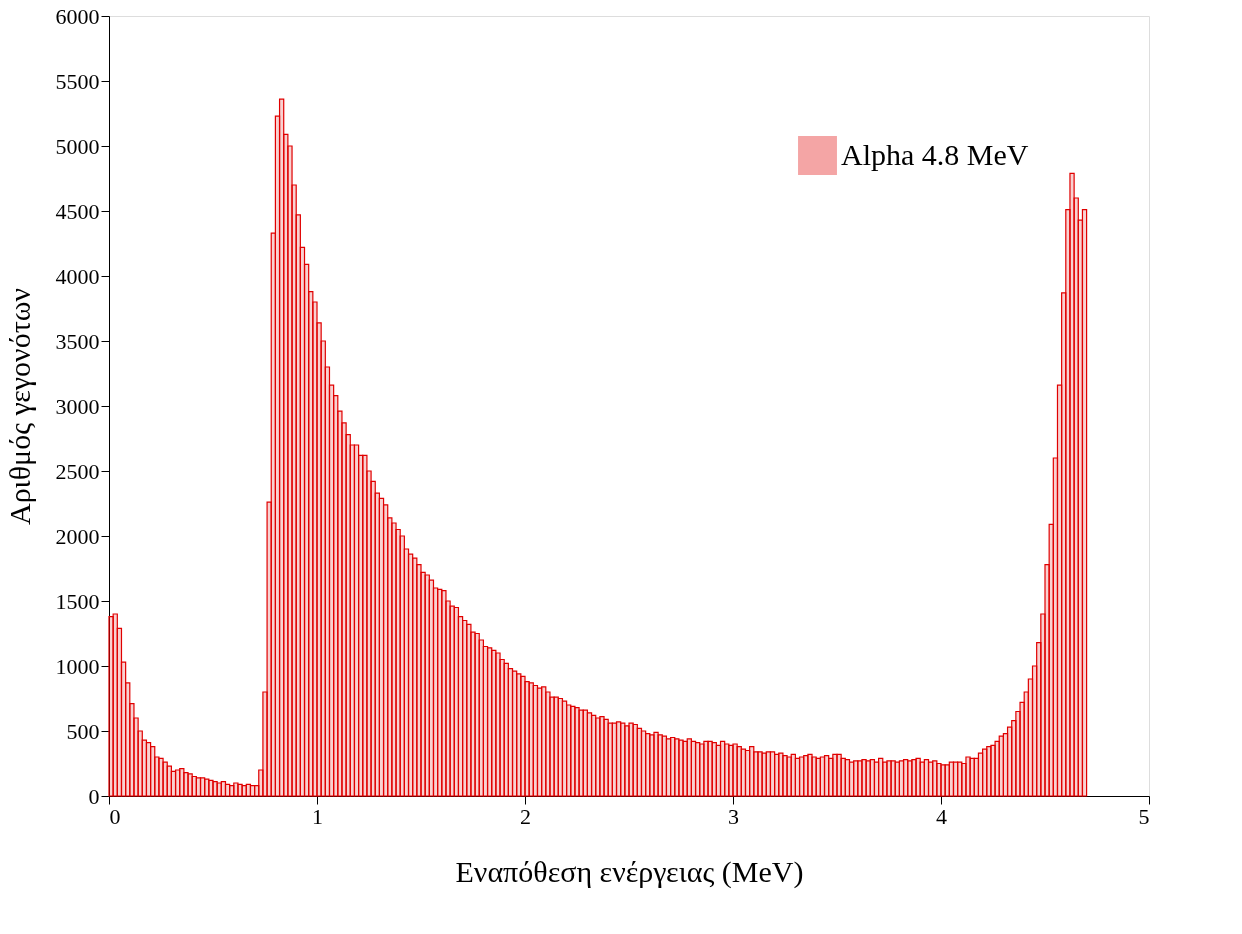  What do you see at coordinates (94, 796) in the screenshot?
I see `y-tick-label: 0` at bounding box center [94, 796].